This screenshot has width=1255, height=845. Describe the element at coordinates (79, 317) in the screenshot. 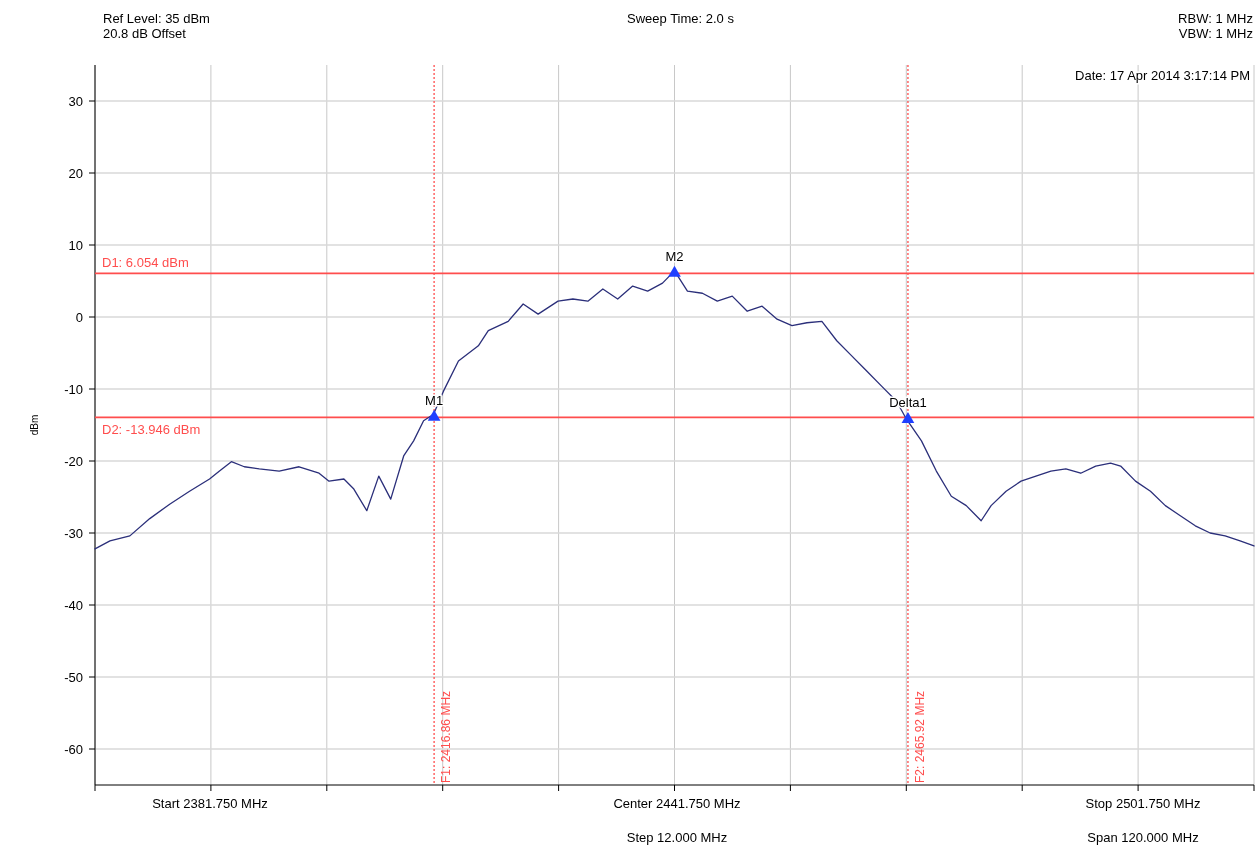

I see `y-tick-label: 0` at that location.